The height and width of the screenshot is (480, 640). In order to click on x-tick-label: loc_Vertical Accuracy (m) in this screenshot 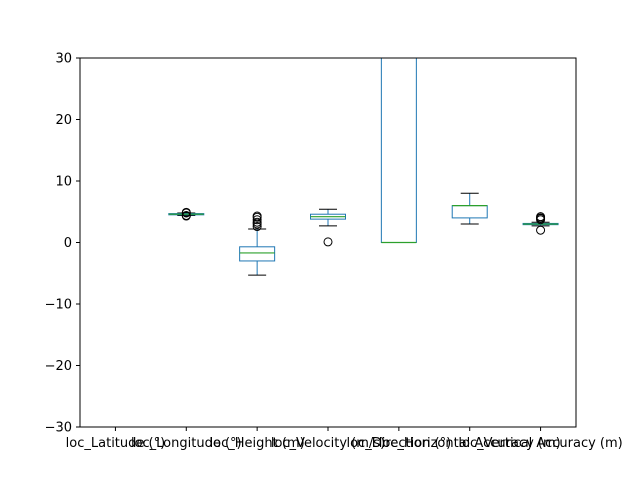, I will do `click(540, 443)`.